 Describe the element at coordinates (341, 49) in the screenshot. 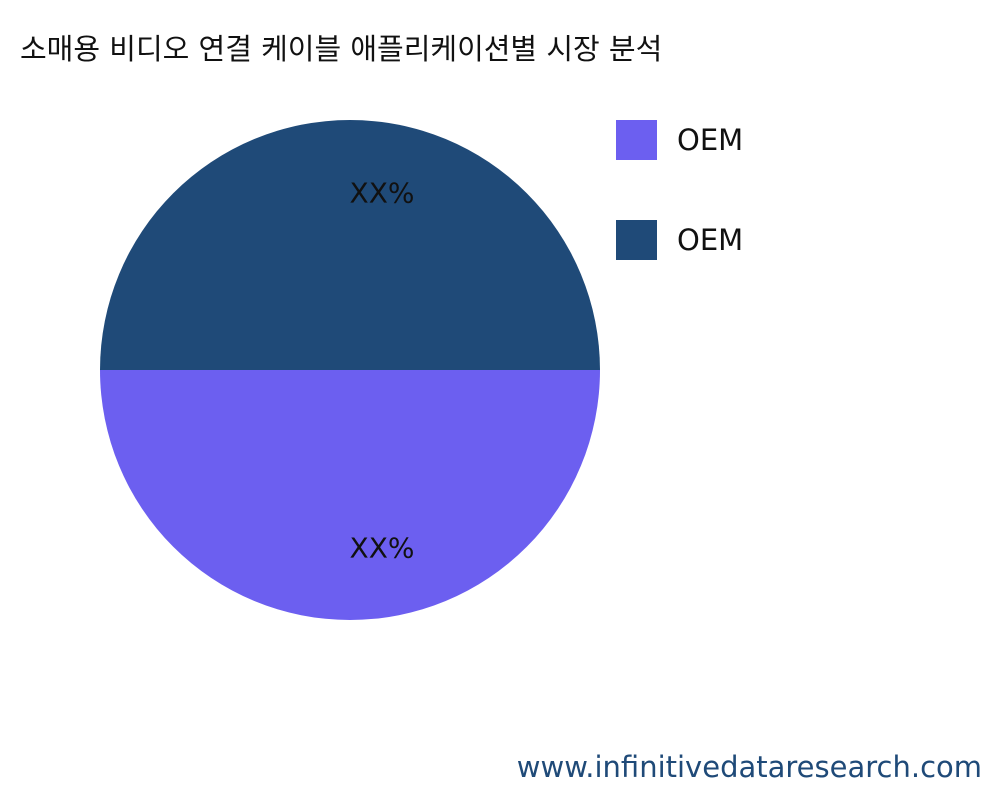

I see `chart-title: 소매용 비디오 연결 케이블 애플리케이션별 시장 분석` at that location.